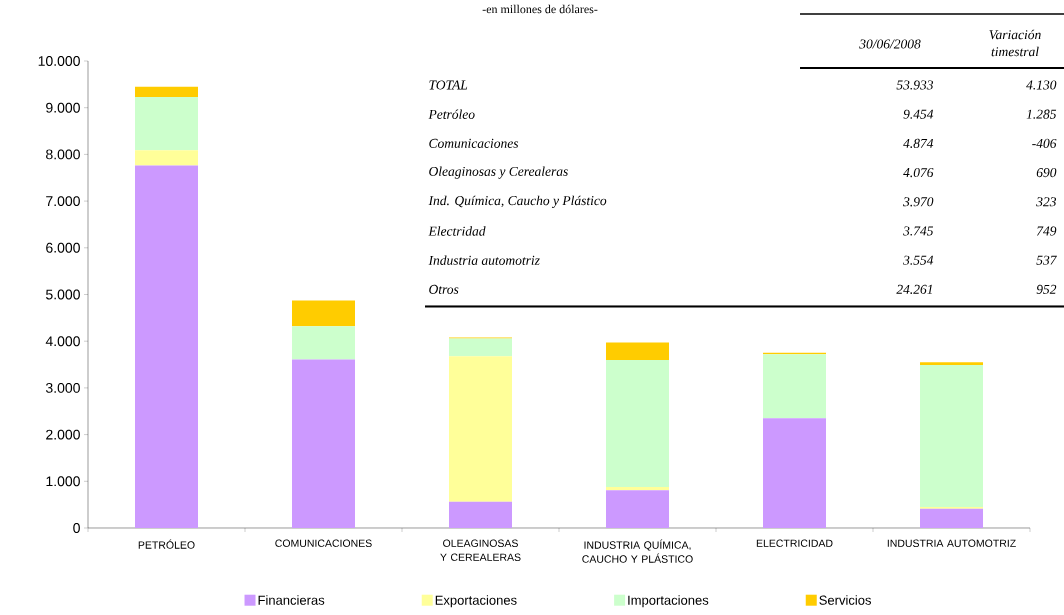  What do you see at coordinates (668, 601) in the screenshot?
I see `legend-label: Importaciones` at bounding box center [668, 601].